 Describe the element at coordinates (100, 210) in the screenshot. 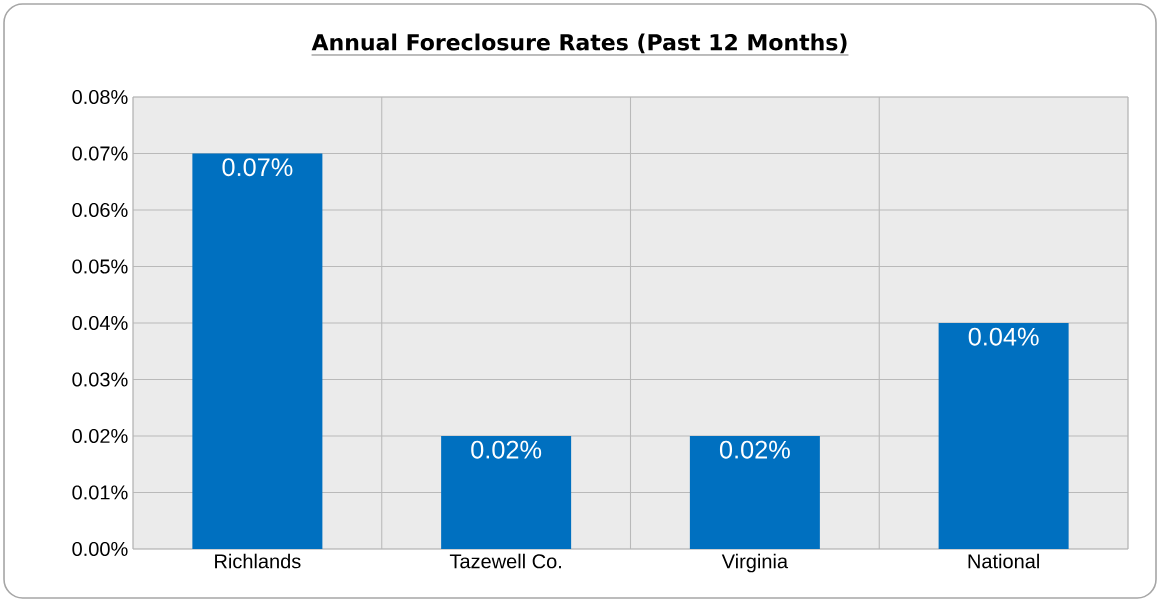

I see `y-tick-label: 0.06%` at that location.